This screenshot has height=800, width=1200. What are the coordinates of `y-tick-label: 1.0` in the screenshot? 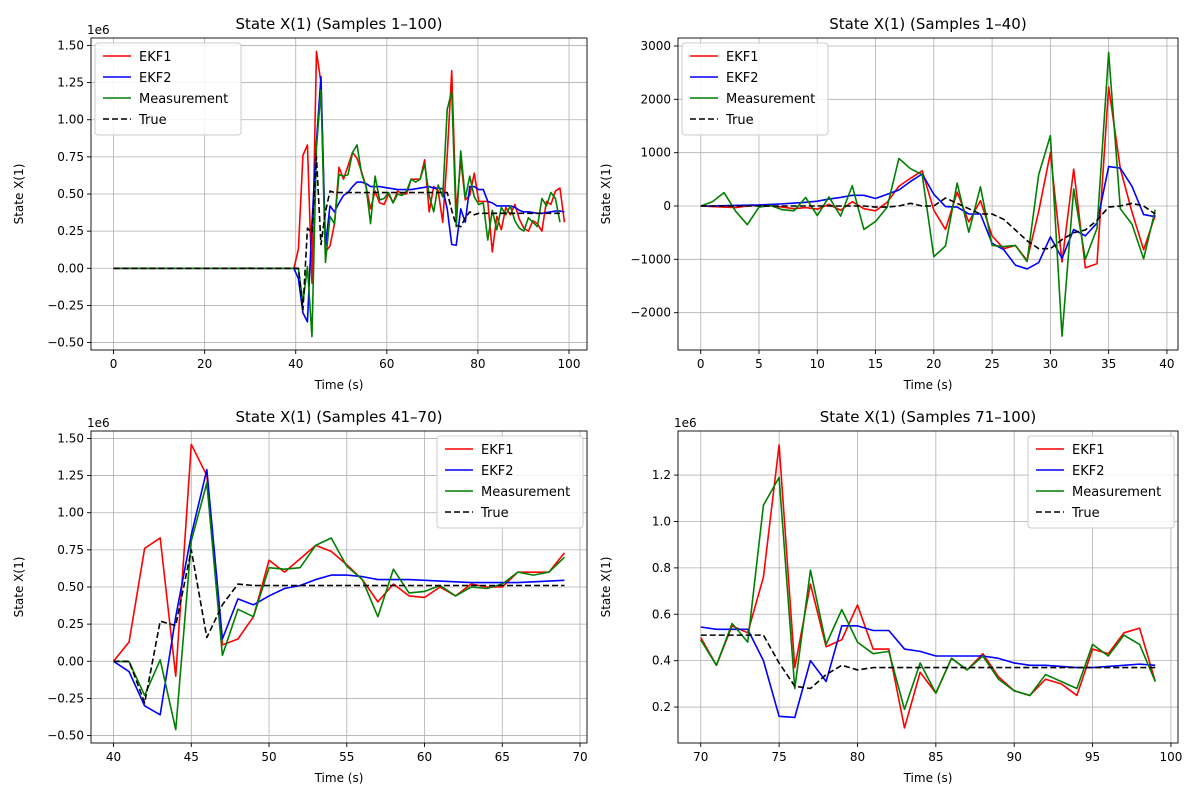 It's located at (661, 521).